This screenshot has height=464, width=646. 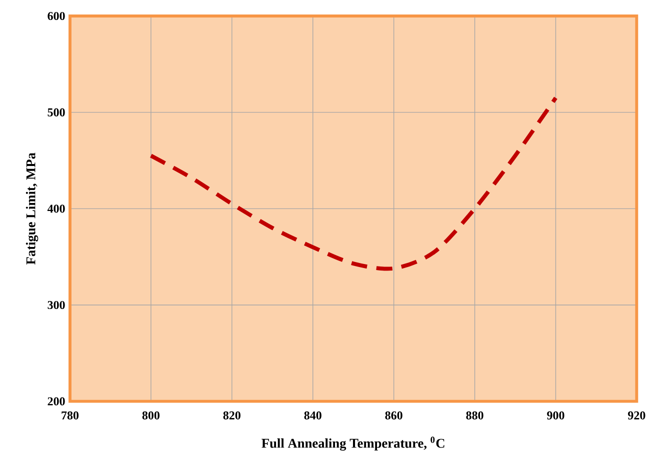 What do you see at coordinates (56, 305) in the screenshot?
I see `y-tick-label: 300` at bounding box center [56, 305].